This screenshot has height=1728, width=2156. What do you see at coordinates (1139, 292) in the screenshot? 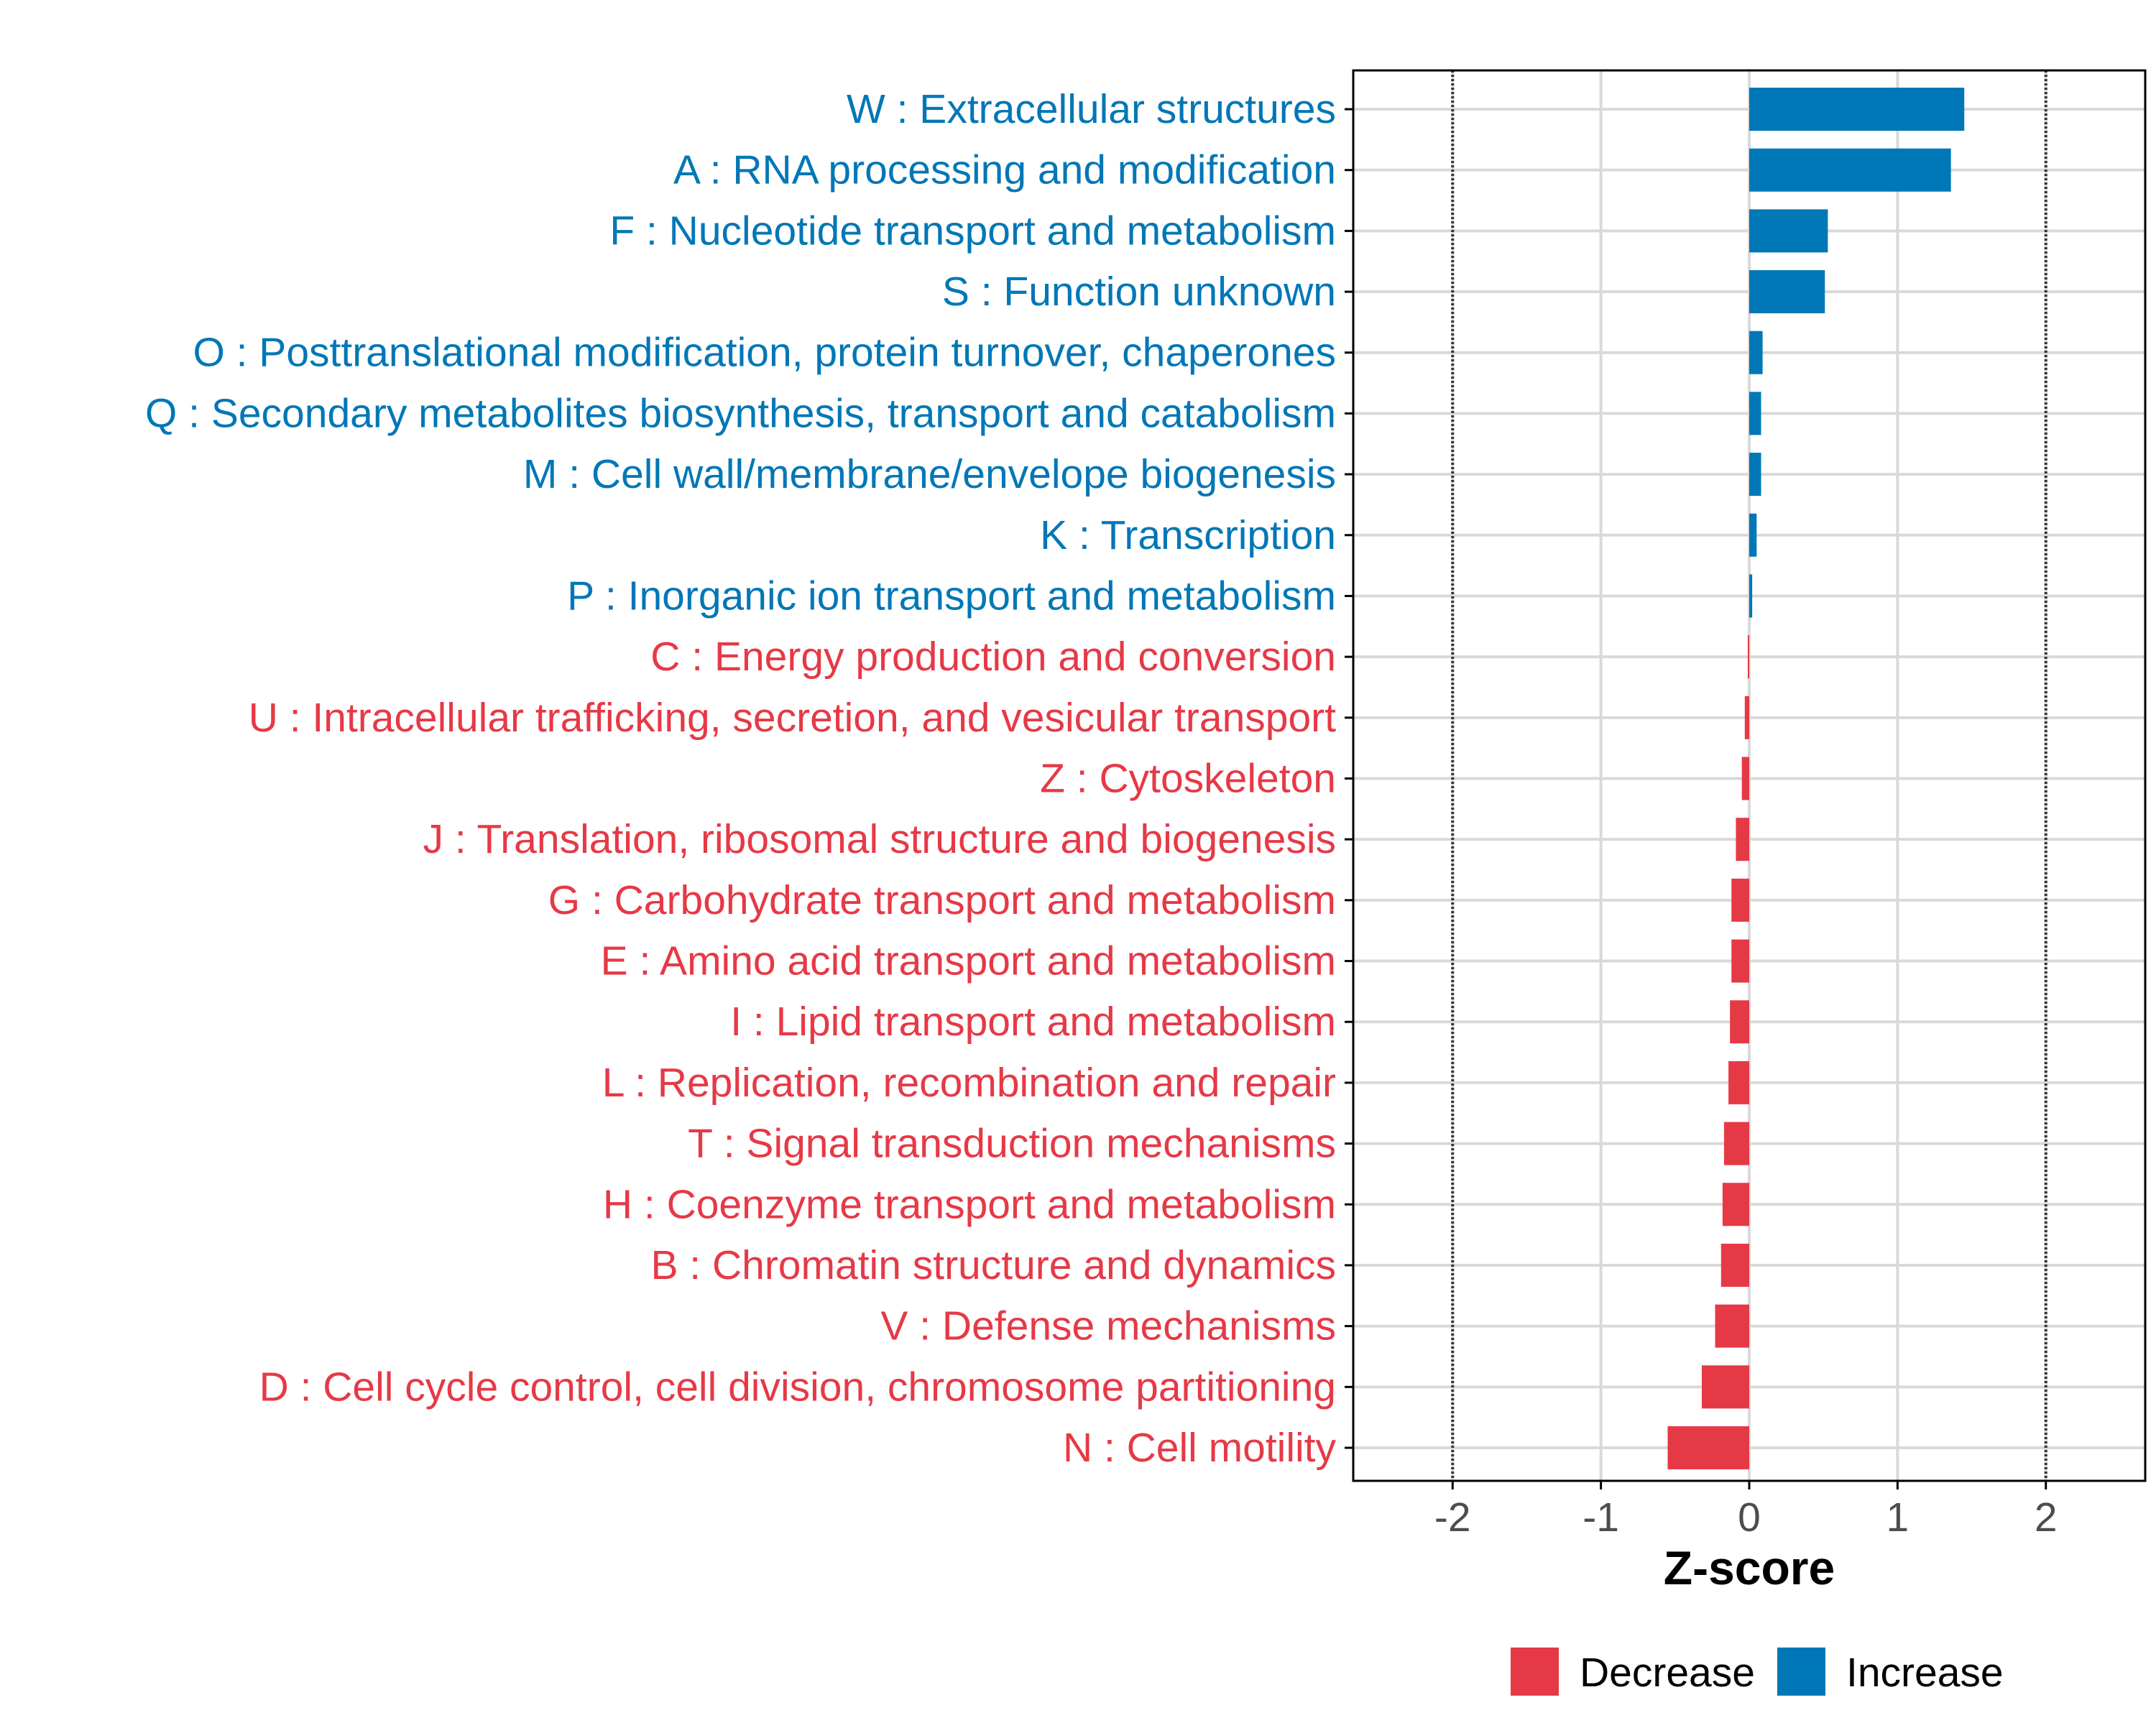
I see `category-label: S : Function unknown` at bounding box center [1139, 292].